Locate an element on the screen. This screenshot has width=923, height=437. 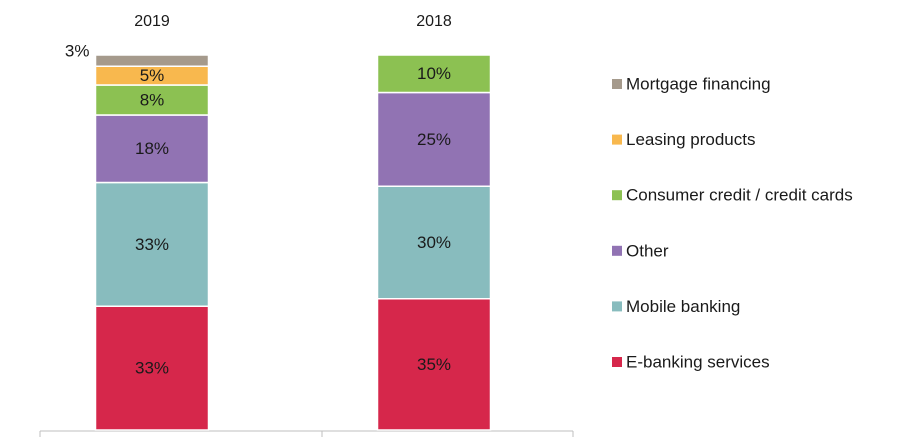
data-label: 18% is located at coordinates (152, 148).